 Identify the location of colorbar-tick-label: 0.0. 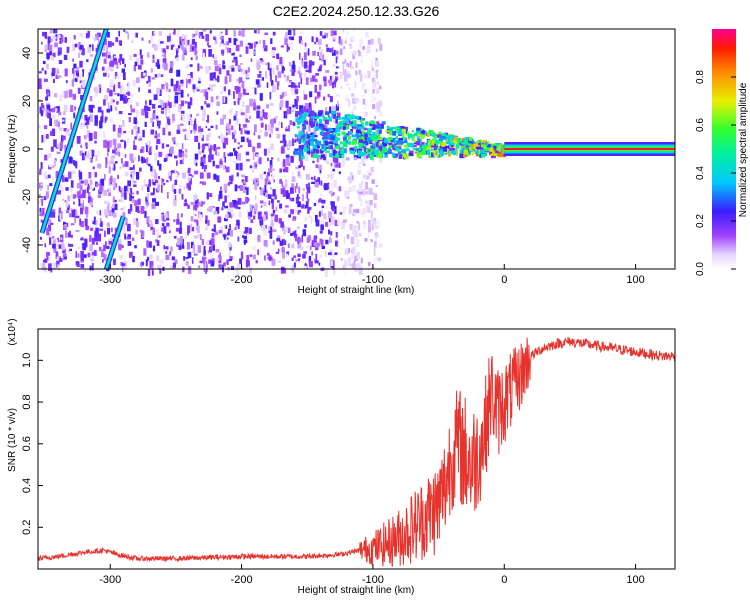
(700, 269).